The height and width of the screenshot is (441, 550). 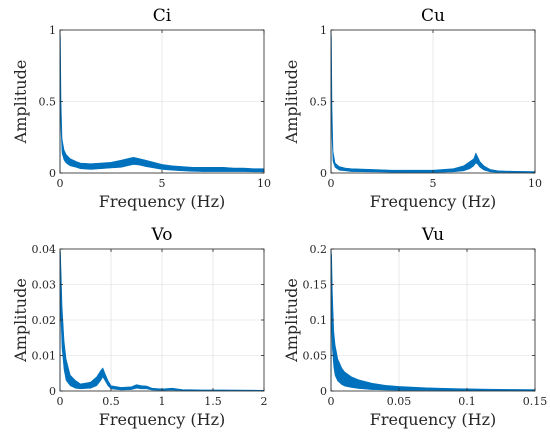 I want to click on x-tick-label: 1.5, so click(x=213, y=401).